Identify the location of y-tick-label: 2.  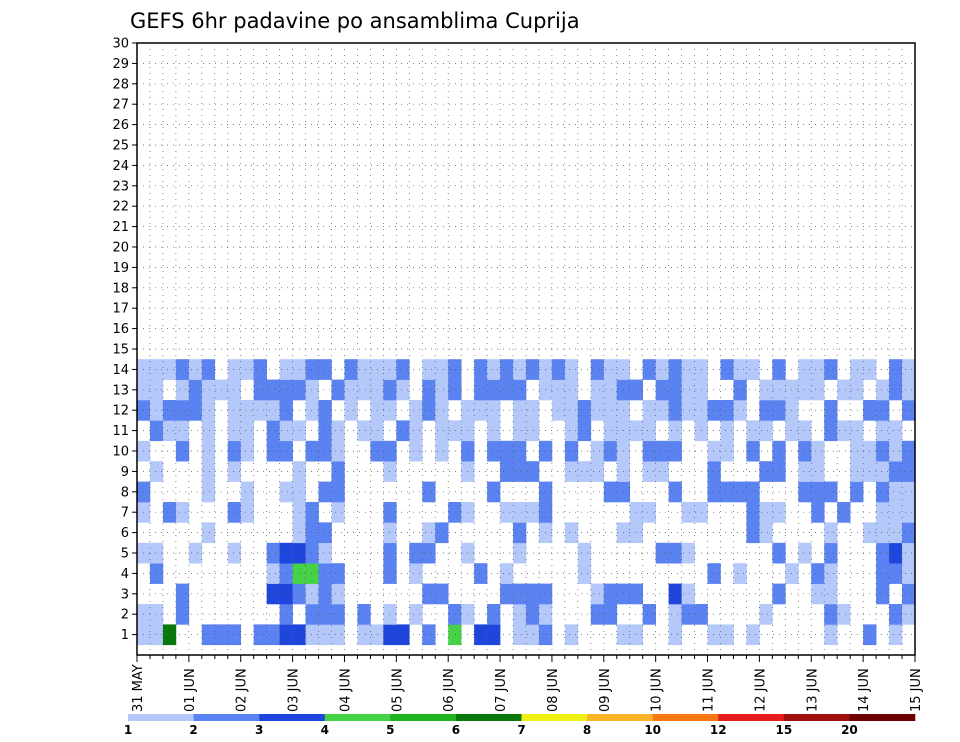
(125, 615).